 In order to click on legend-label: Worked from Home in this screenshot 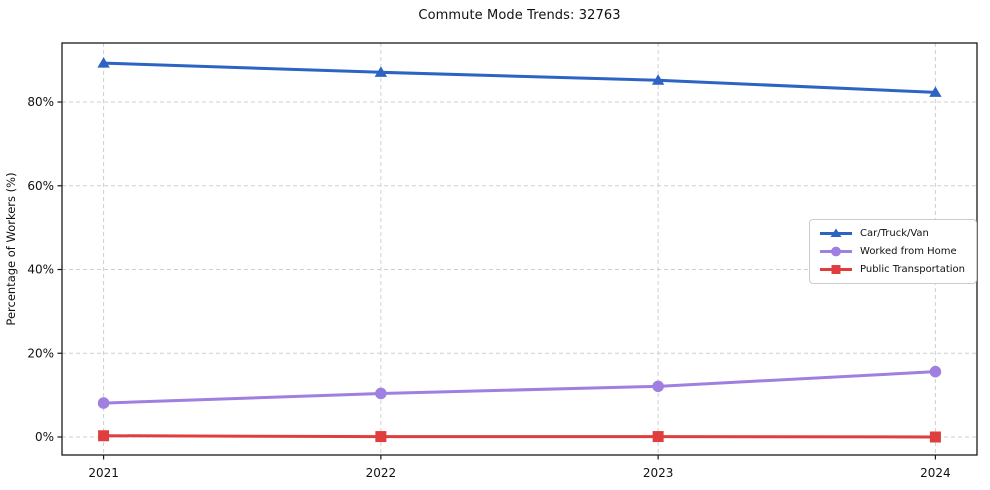, I will do `click(908, 251)`.